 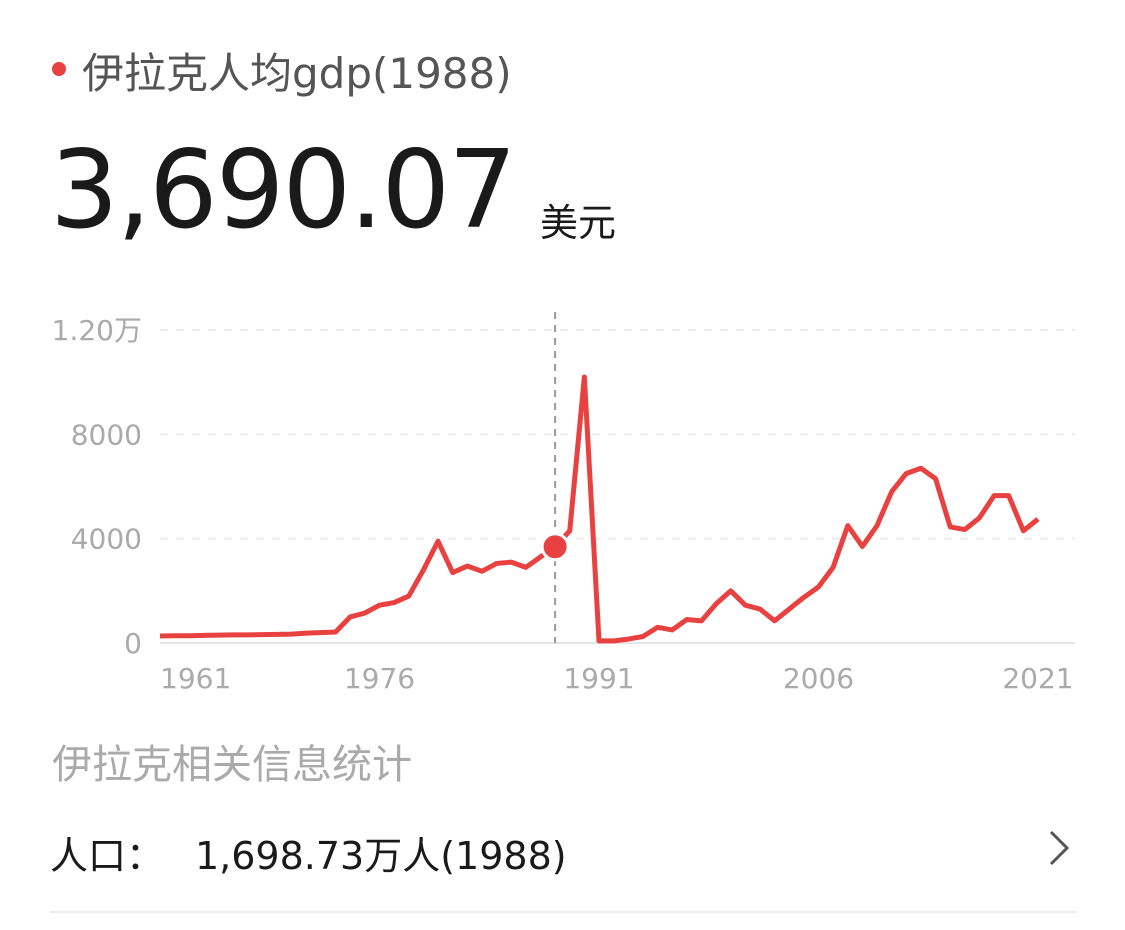 What do you see at coordinates (195, 678) in the screenshot?
I see `x-tick-label: 1961` at bounding box center [195, 678].